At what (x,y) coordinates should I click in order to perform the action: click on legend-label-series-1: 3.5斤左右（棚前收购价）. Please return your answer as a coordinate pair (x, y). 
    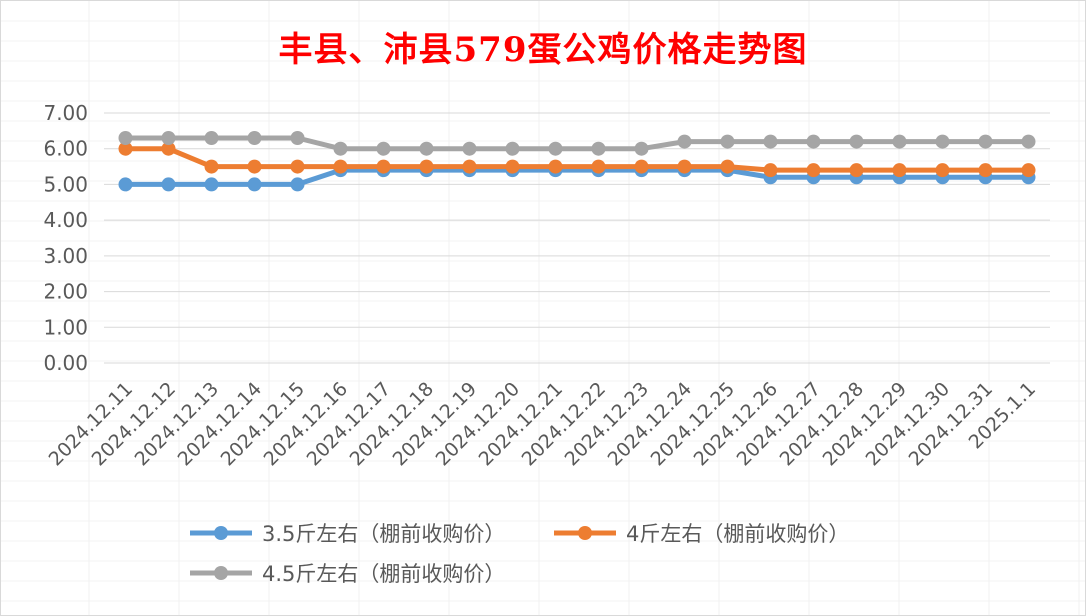
    Looking at the image, I should click on (384, 534).